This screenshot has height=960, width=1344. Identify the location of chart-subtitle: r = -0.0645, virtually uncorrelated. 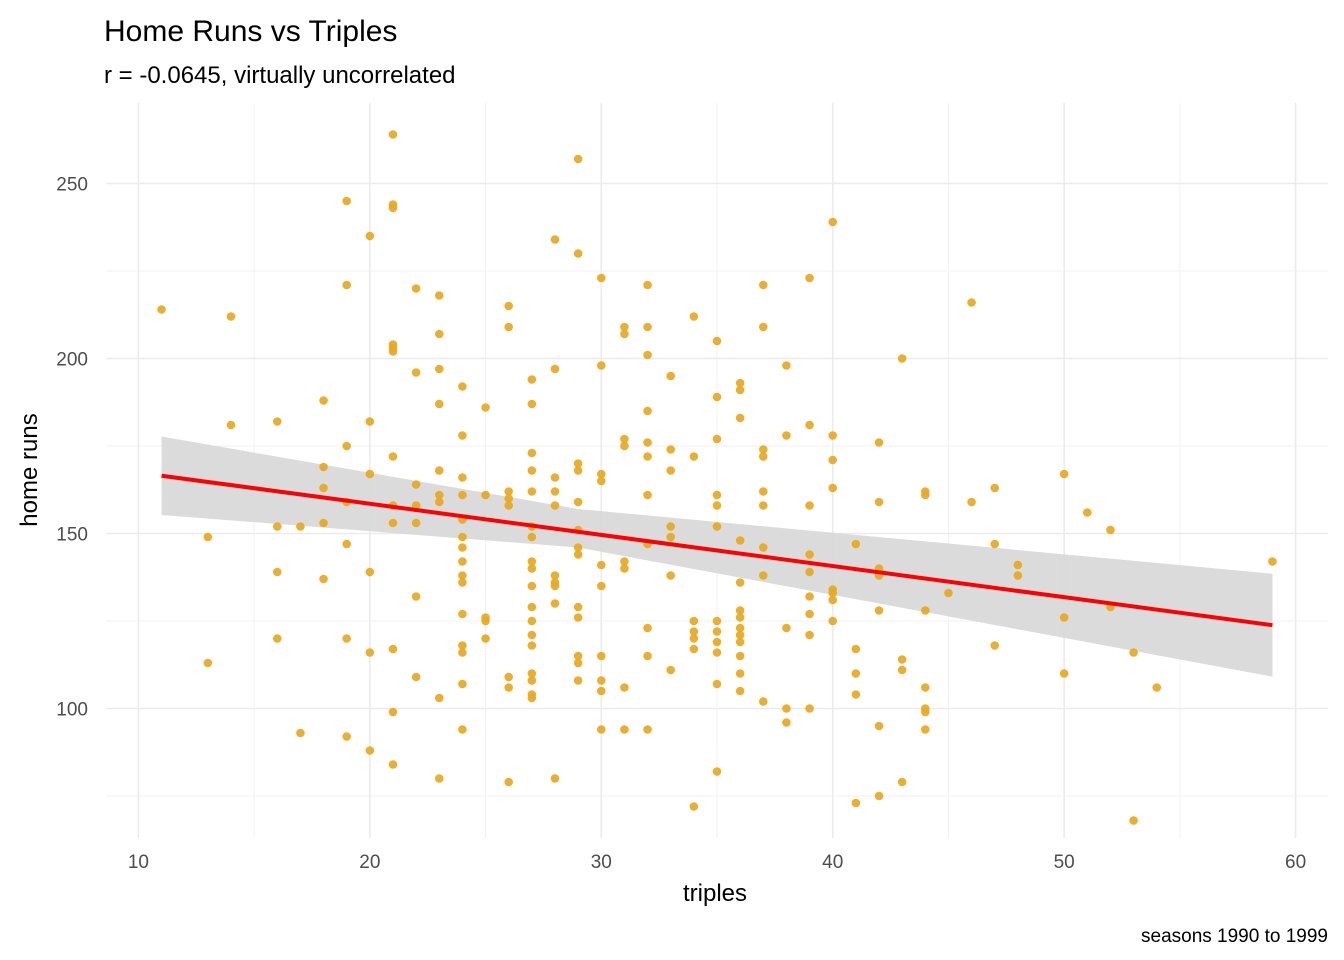
(280, 75).